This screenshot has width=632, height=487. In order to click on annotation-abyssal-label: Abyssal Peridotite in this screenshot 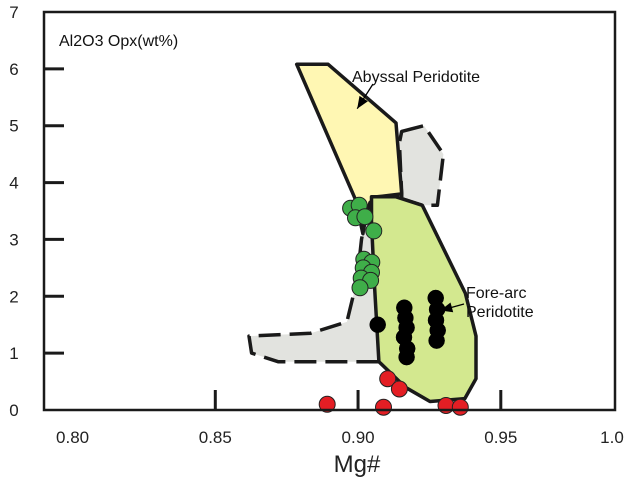, I will do `click(416, 77)`.